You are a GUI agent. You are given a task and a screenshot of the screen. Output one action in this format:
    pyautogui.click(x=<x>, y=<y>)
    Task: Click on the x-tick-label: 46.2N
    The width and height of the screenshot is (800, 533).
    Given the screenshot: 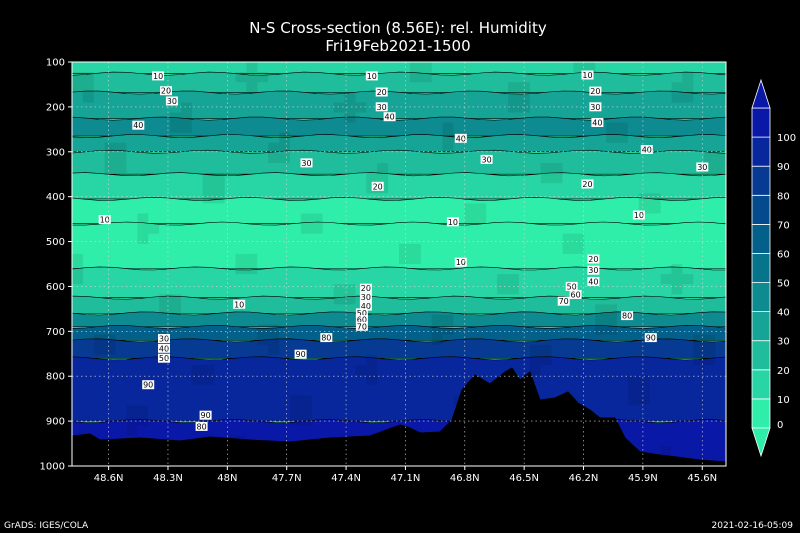 What is the action you would take?
    pyautogui.click(x=584, y=478)
    